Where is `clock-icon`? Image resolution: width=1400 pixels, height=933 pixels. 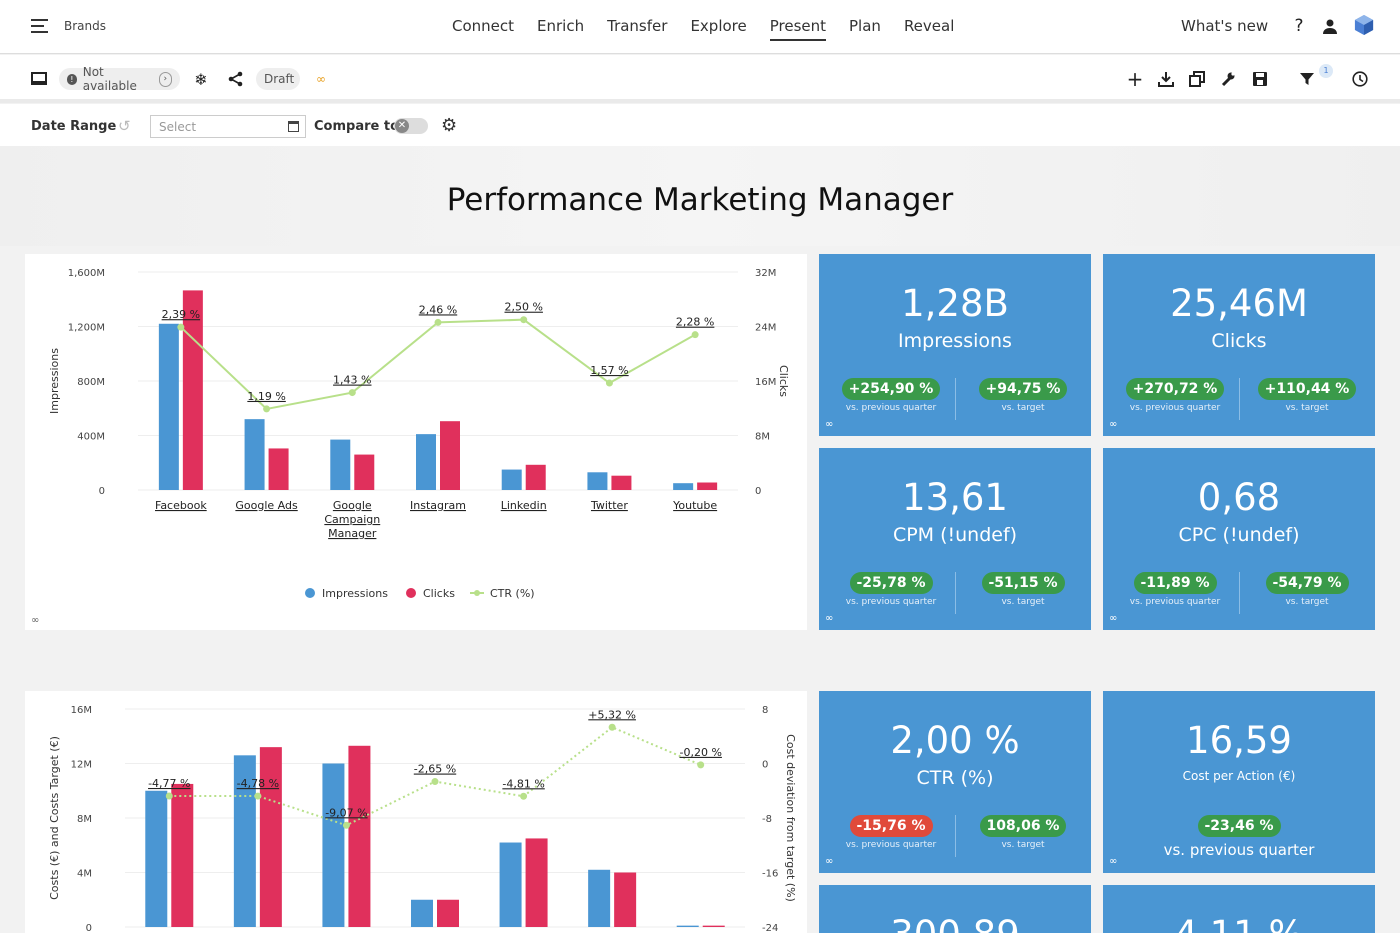 clock-icon is located at coordinates (1360, 79).